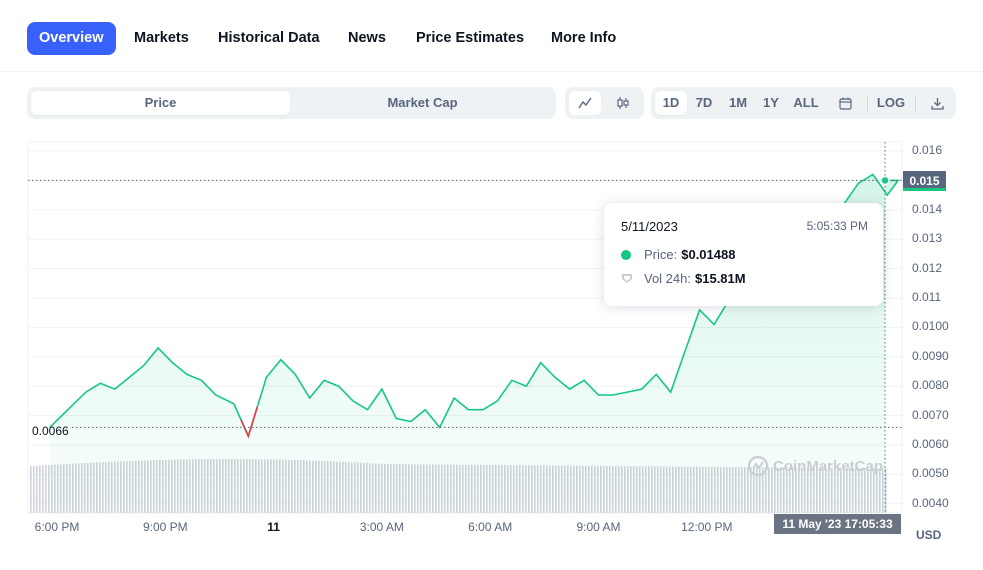 The image size is (983, 570). What do you see at coordinates (604, 103) in the screenshot?
I see `chart-type-switch` at bounding box center [604, 103].